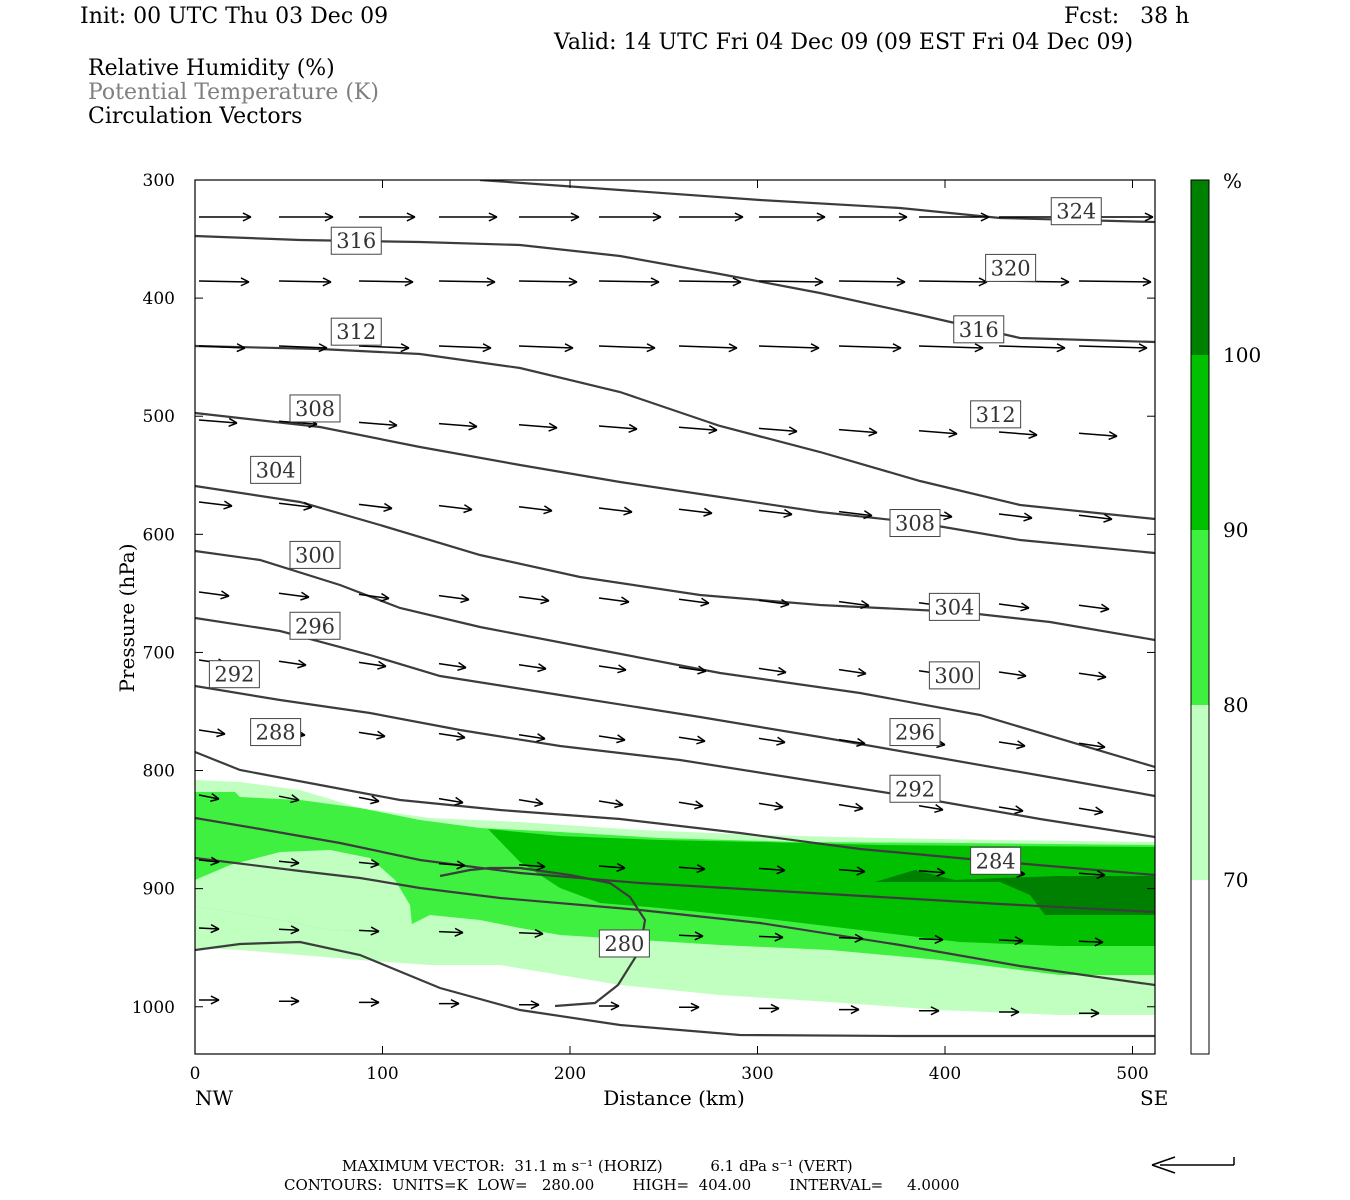 The width and height of the screenshot is (1350, 1200). I want to click on theta-label: 288, so click(276, 733).